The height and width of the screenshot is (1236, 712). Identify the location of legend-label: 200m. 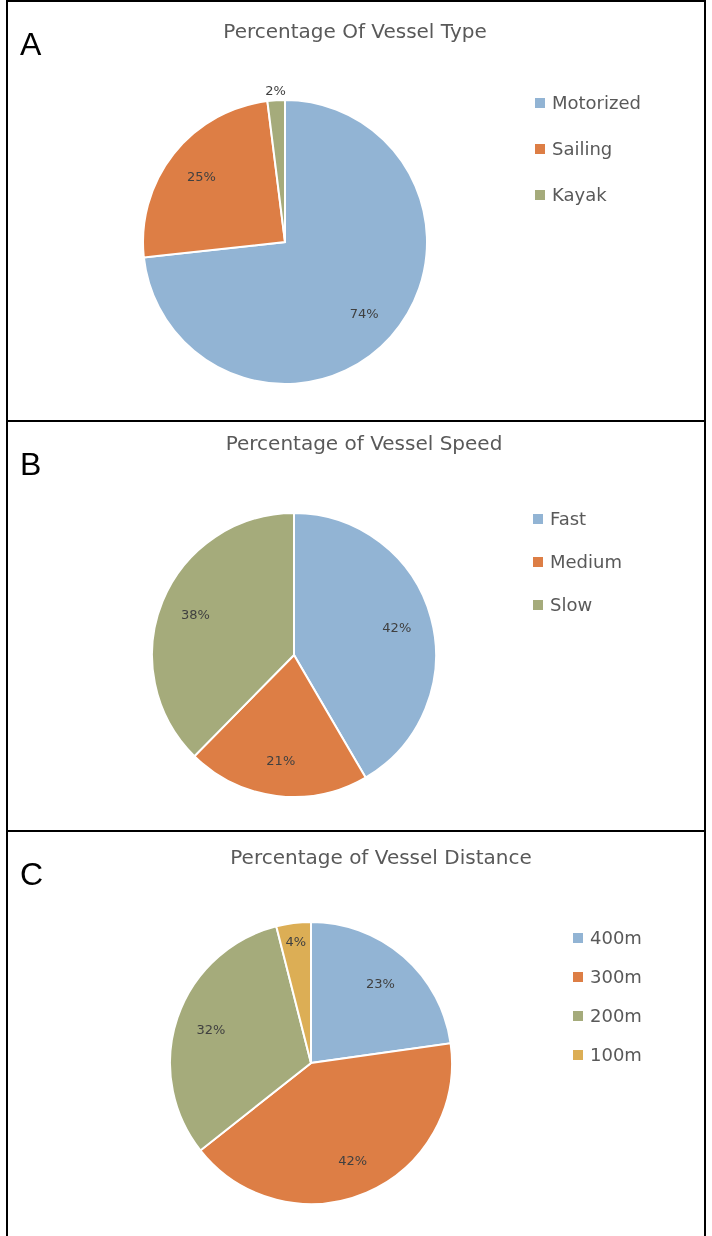
(616, 1016).